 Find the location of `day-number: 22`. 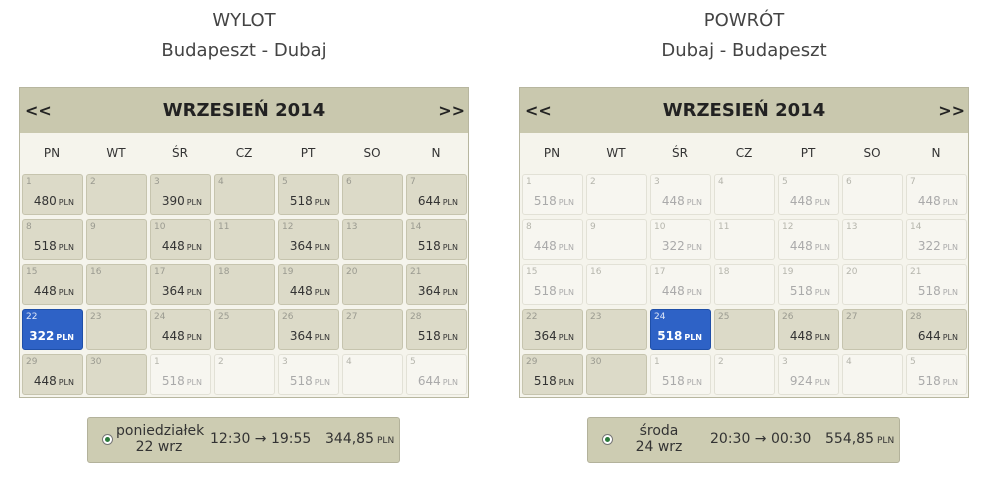

day-number: 22 is located at coordinates (532, 317).